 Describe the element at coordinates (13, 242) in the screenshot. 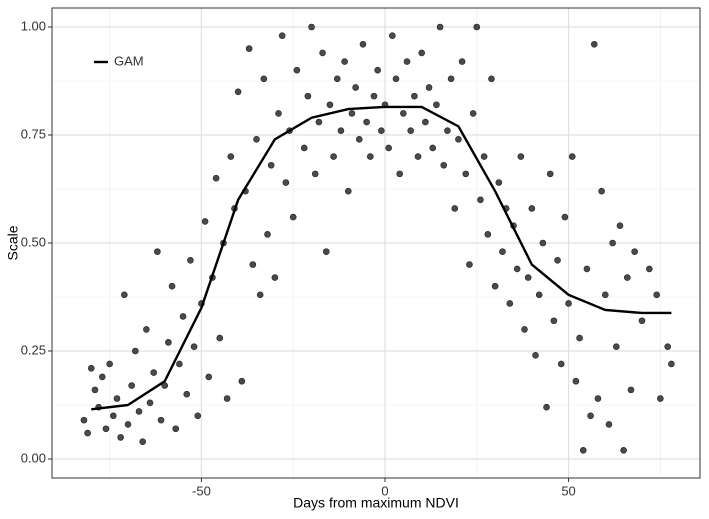

I see `y-axis-title: Scale` at that location.